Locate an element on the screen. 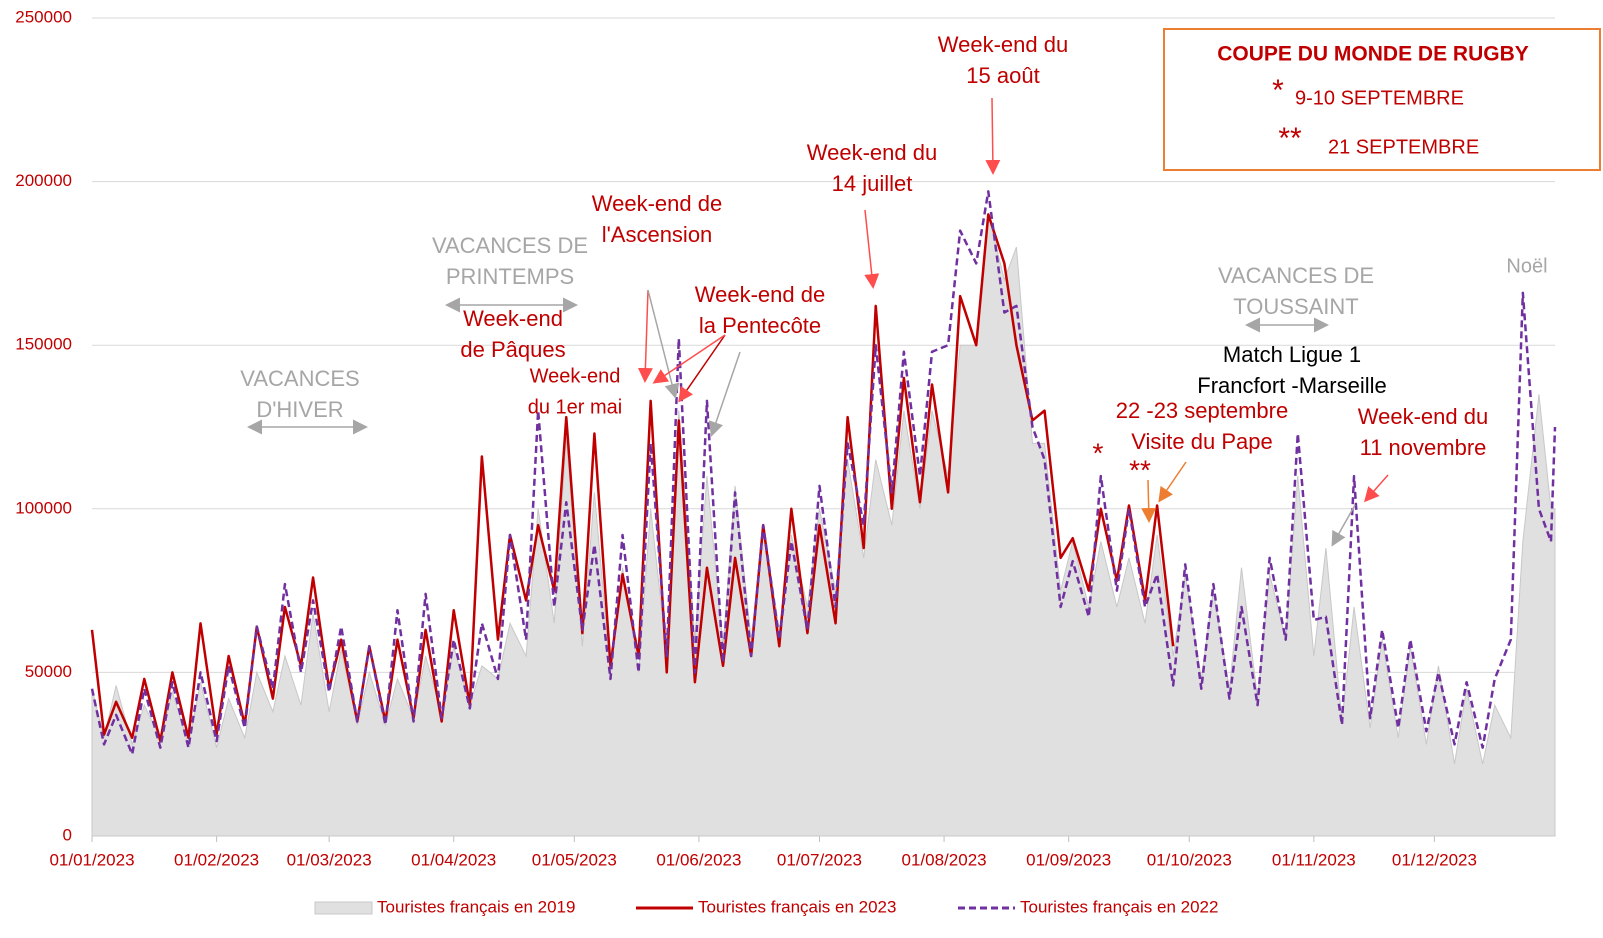 The image size is (1603, 938). y-tick-label: 100000 is located at coordinates (43, 507).